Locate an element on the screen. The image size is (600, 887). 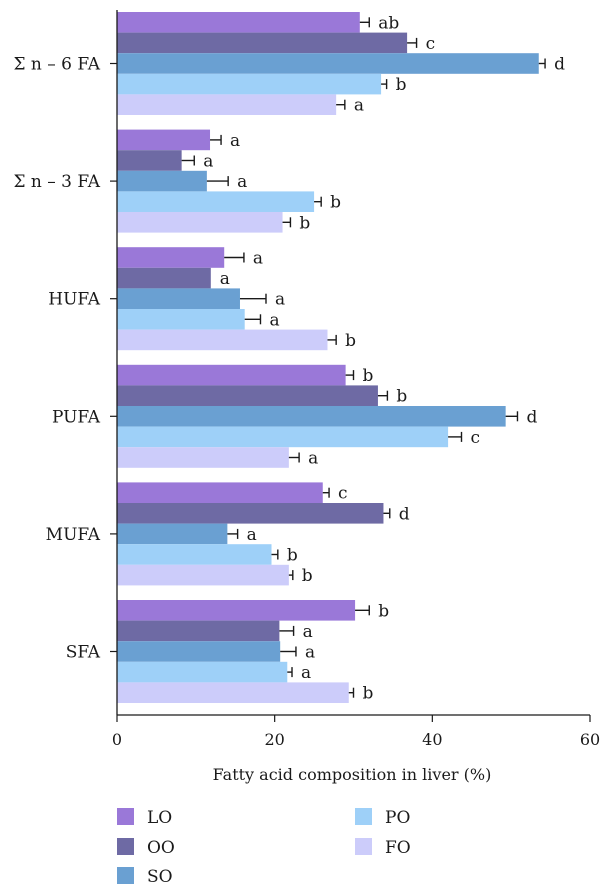
category-label: Σ n – 3 FA is located at coordinates (57, 182).